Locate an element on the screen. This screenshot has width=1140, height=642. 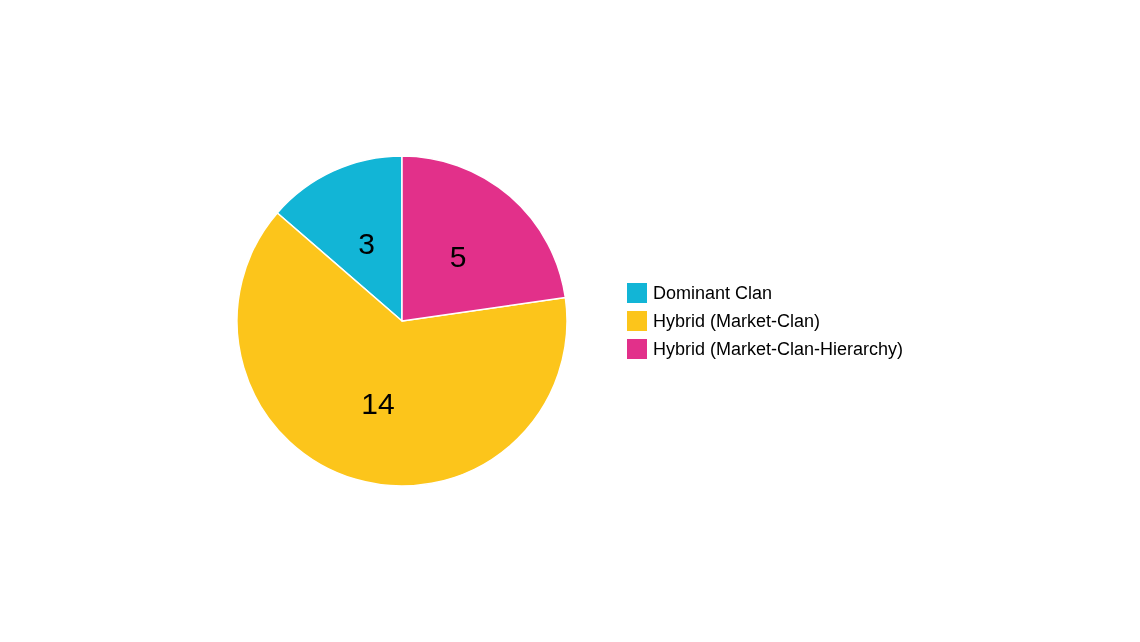
data-label: 3 is located at coordinates (366, 243).